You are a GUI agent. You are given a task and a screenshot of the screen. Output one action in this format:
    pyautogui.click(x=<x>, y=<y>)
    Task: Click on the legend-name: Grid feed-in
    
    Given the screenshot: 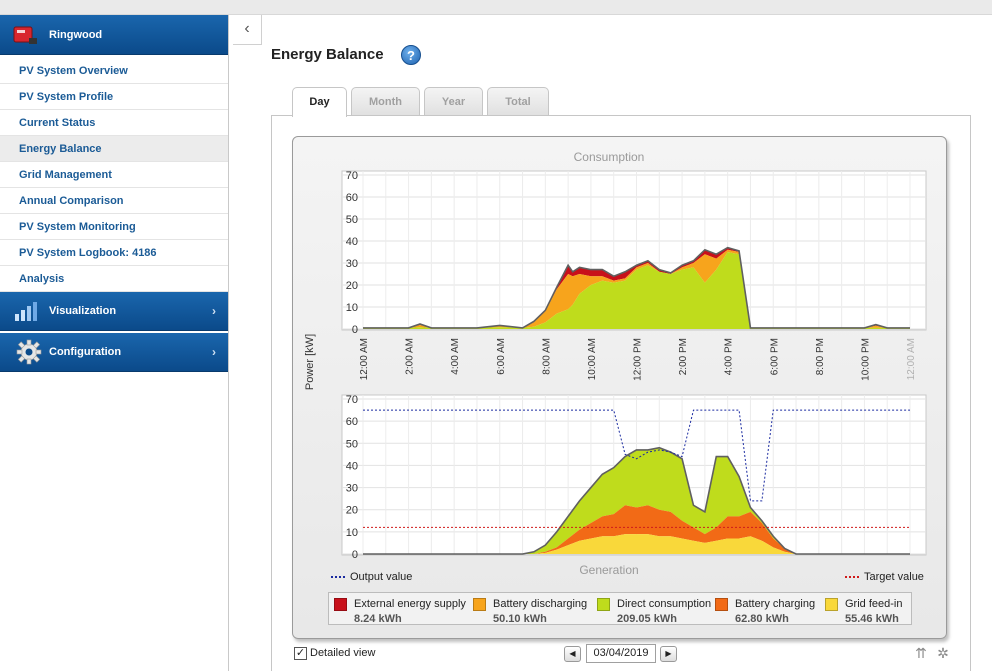 What is the action you would take?
    pyautogui.click(x=874, y=604)
    